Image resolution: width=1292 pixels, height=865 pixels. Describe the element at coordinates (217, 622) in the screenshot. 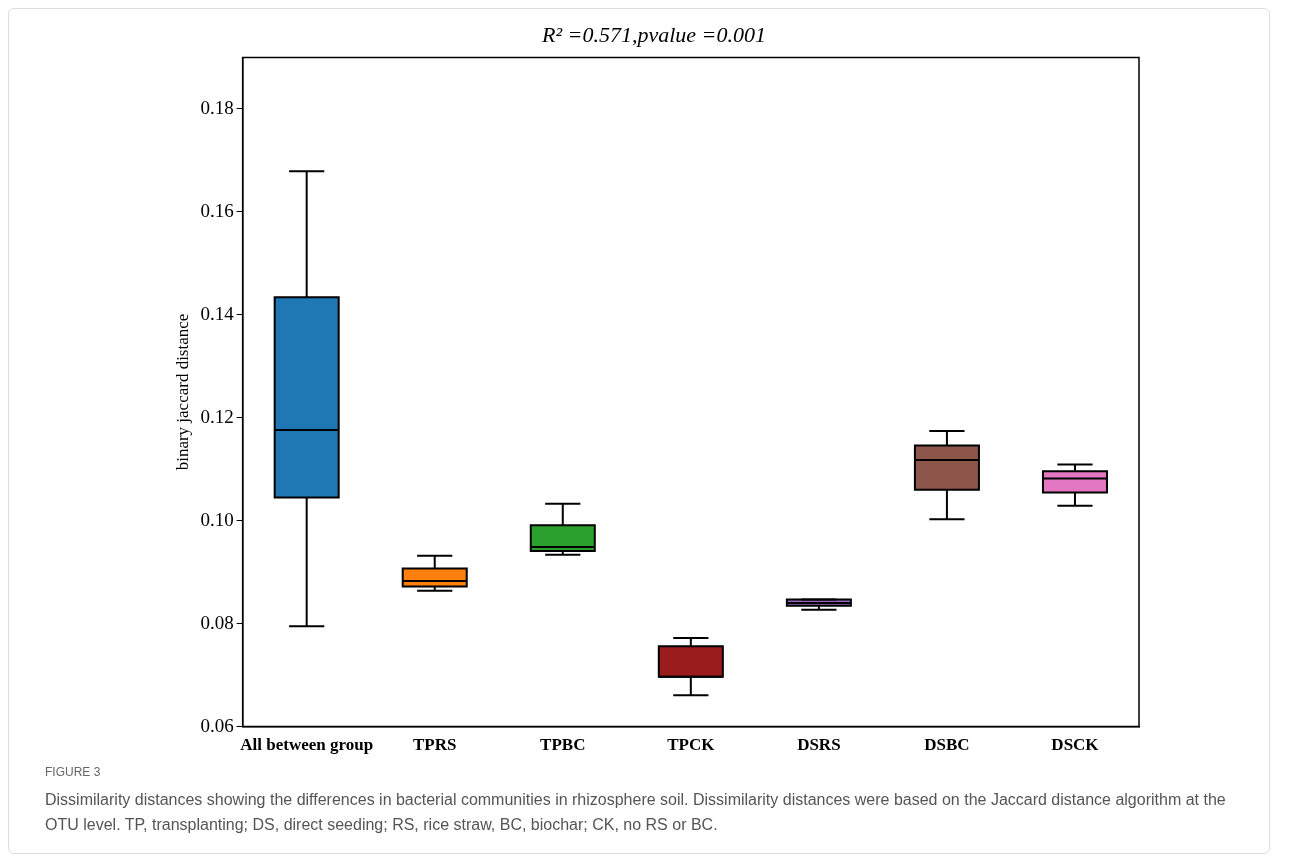

I see `y-tick-label: 0.08` at that location.